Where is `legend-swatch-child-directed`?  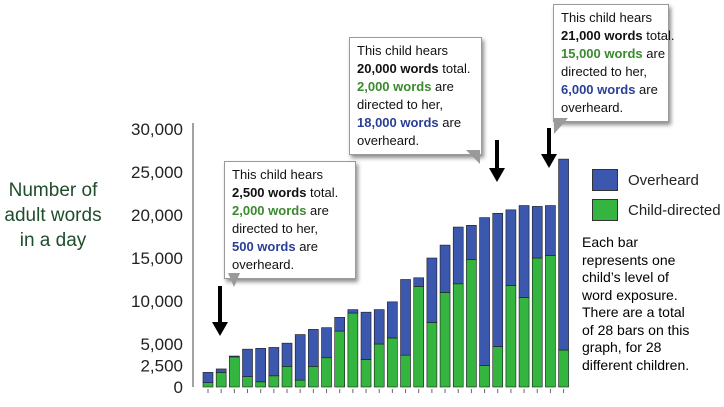
legend-swatch-child-directed is located at coordinates (605, 210).